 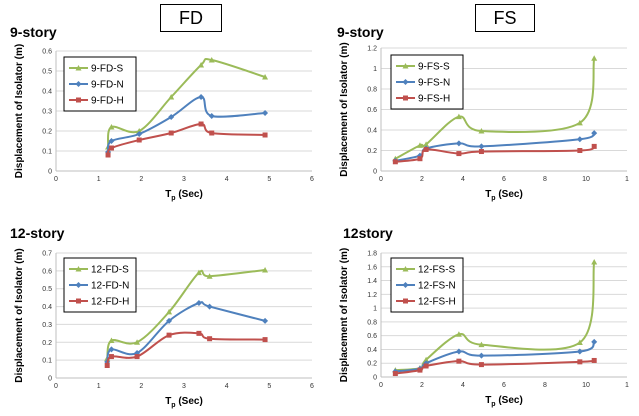 I want to click on fd-header-label: FD, so click(x=191, y=17).